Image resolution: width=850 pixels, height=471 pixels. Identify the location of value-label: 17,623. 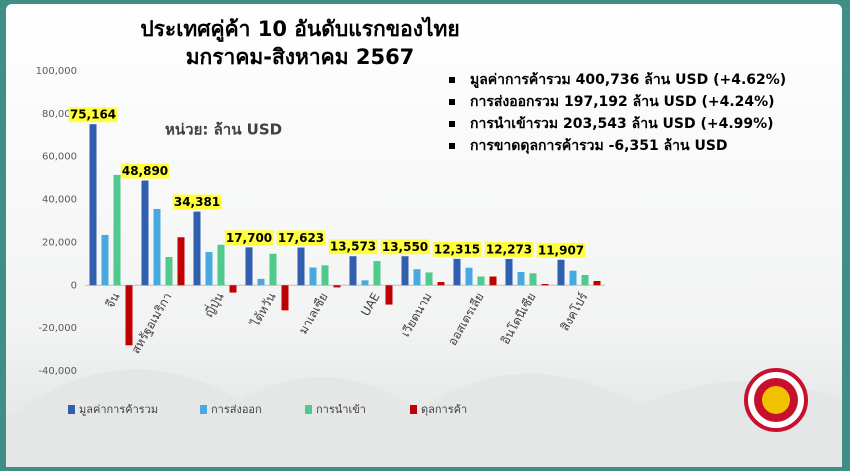
(301, 238).